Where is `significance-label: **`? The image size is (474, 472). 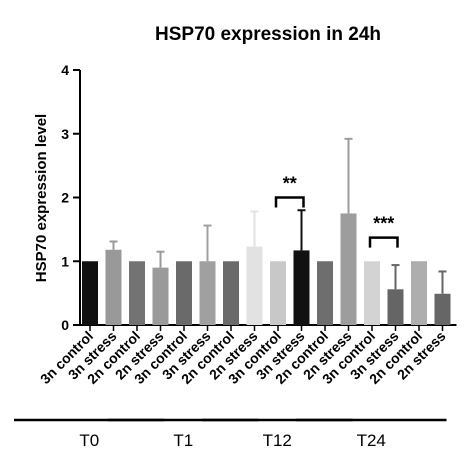
significance-label: ** is located at coordinates (290, 184).